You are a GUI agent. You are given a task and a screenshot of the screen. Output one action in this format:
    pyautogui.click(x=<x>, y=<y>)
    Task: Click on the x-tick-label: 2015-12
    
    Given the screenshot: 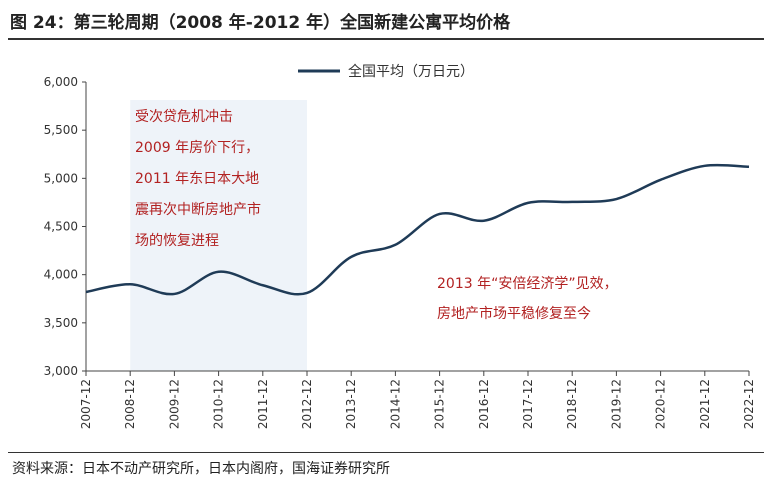 What is the action you would take?
    pyautogui.click(x=440, y=404)
    